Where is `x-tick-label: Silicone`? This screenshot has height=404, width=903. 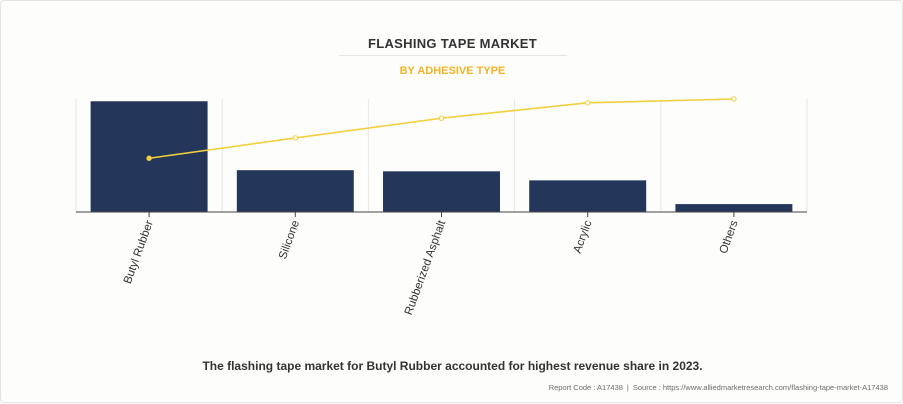 x-tick-label: Silicone is located at coordinates (289, 240).